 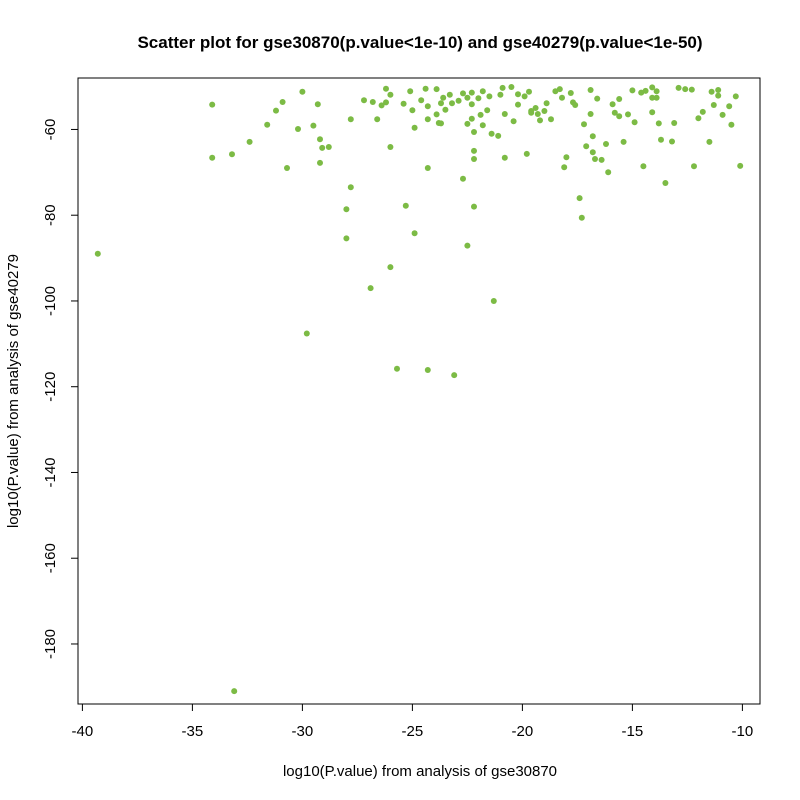 I want to click on x-tick-label: -10, so click(x=743, y=731).